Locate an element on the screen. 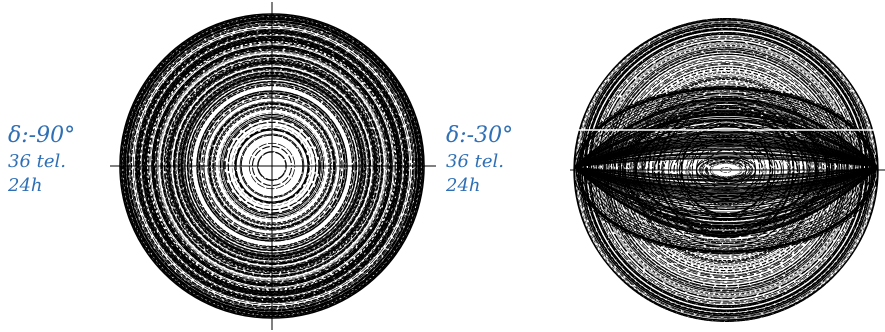  caption-left: δ:-90° 36 tel. 24h is located at coordinates (41, 159).